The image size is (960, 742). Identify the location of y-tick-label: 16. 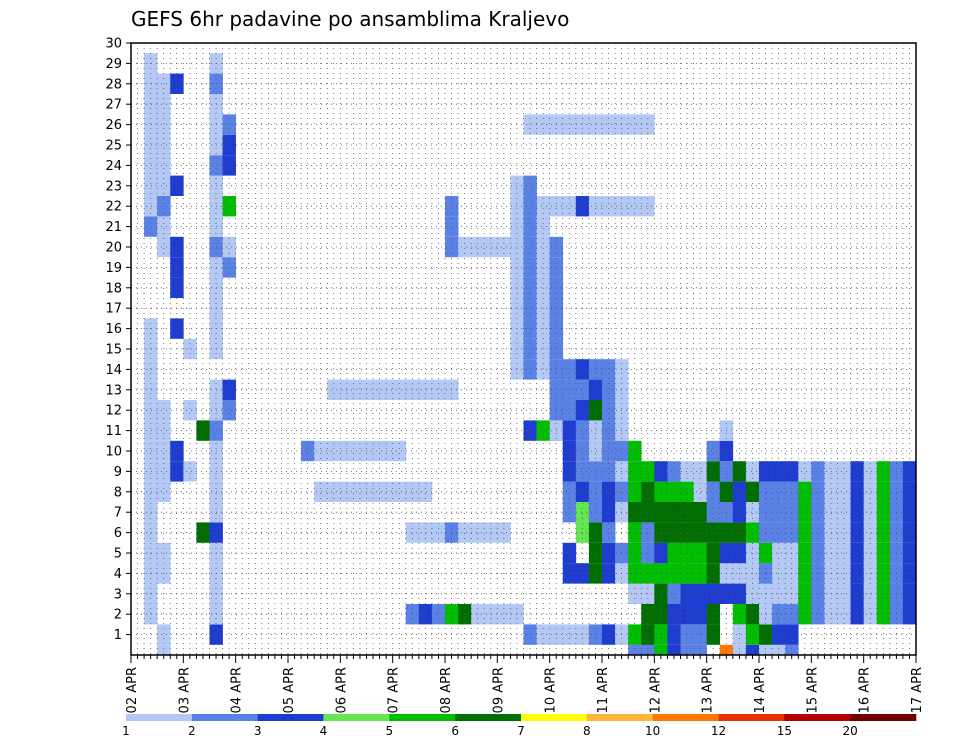
(113, 329).